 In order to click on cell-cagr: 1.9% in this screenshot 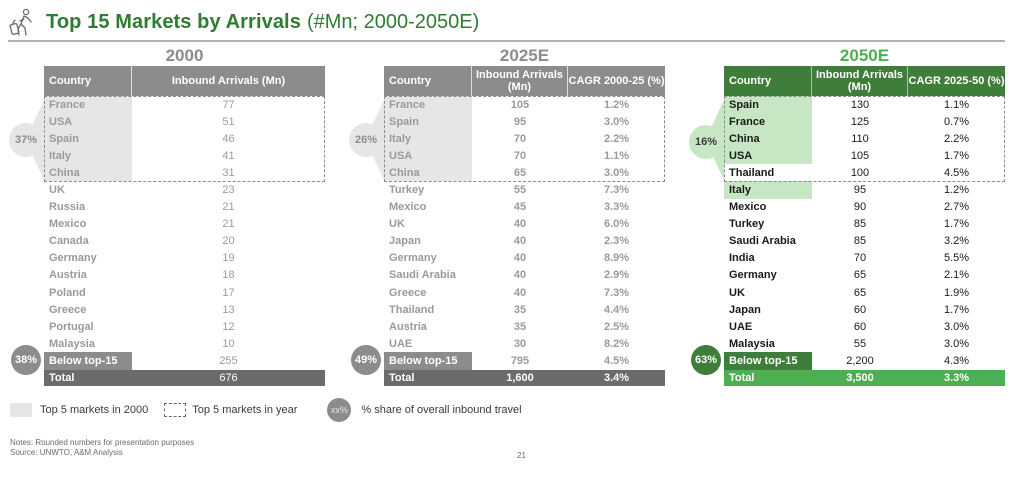, I will do `click(956, 292)`.